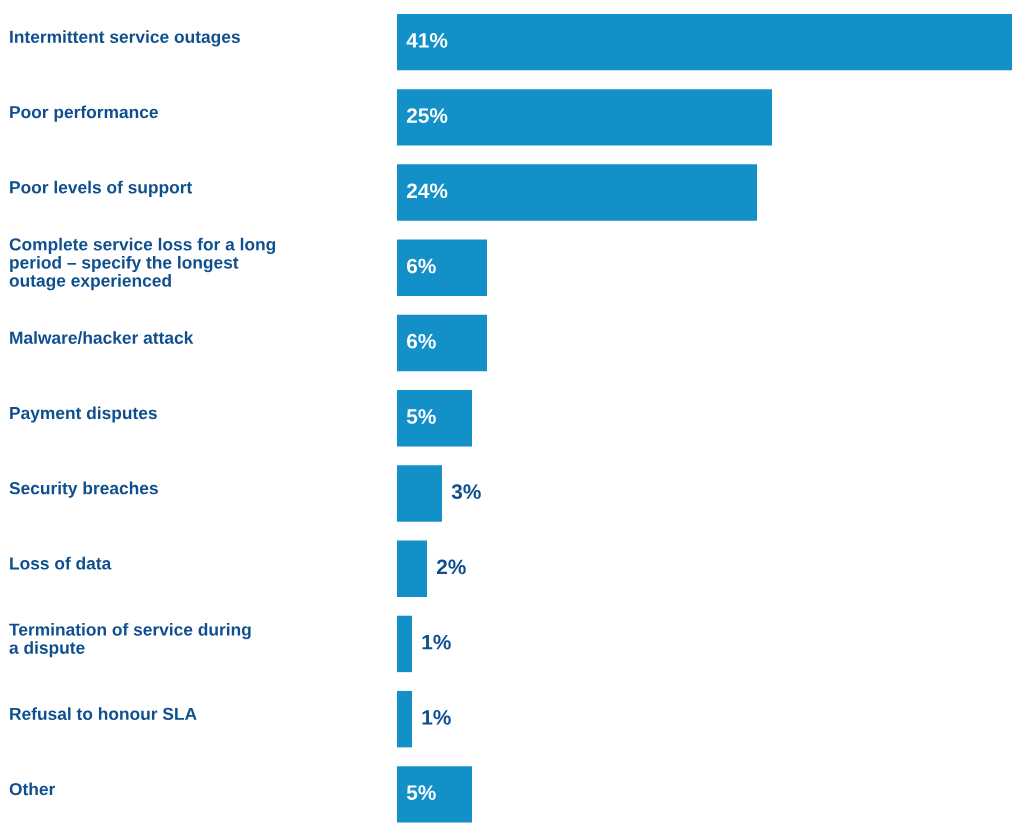  What do you see at coordinates (451, 567) in the screenshot?
I see `data-label: 2%` at bounding box center [451, 567].